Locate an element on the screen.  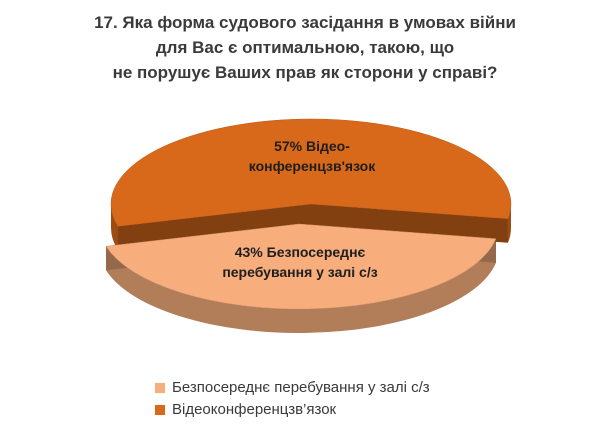
pie-slice is located at coordinates (301, 266).